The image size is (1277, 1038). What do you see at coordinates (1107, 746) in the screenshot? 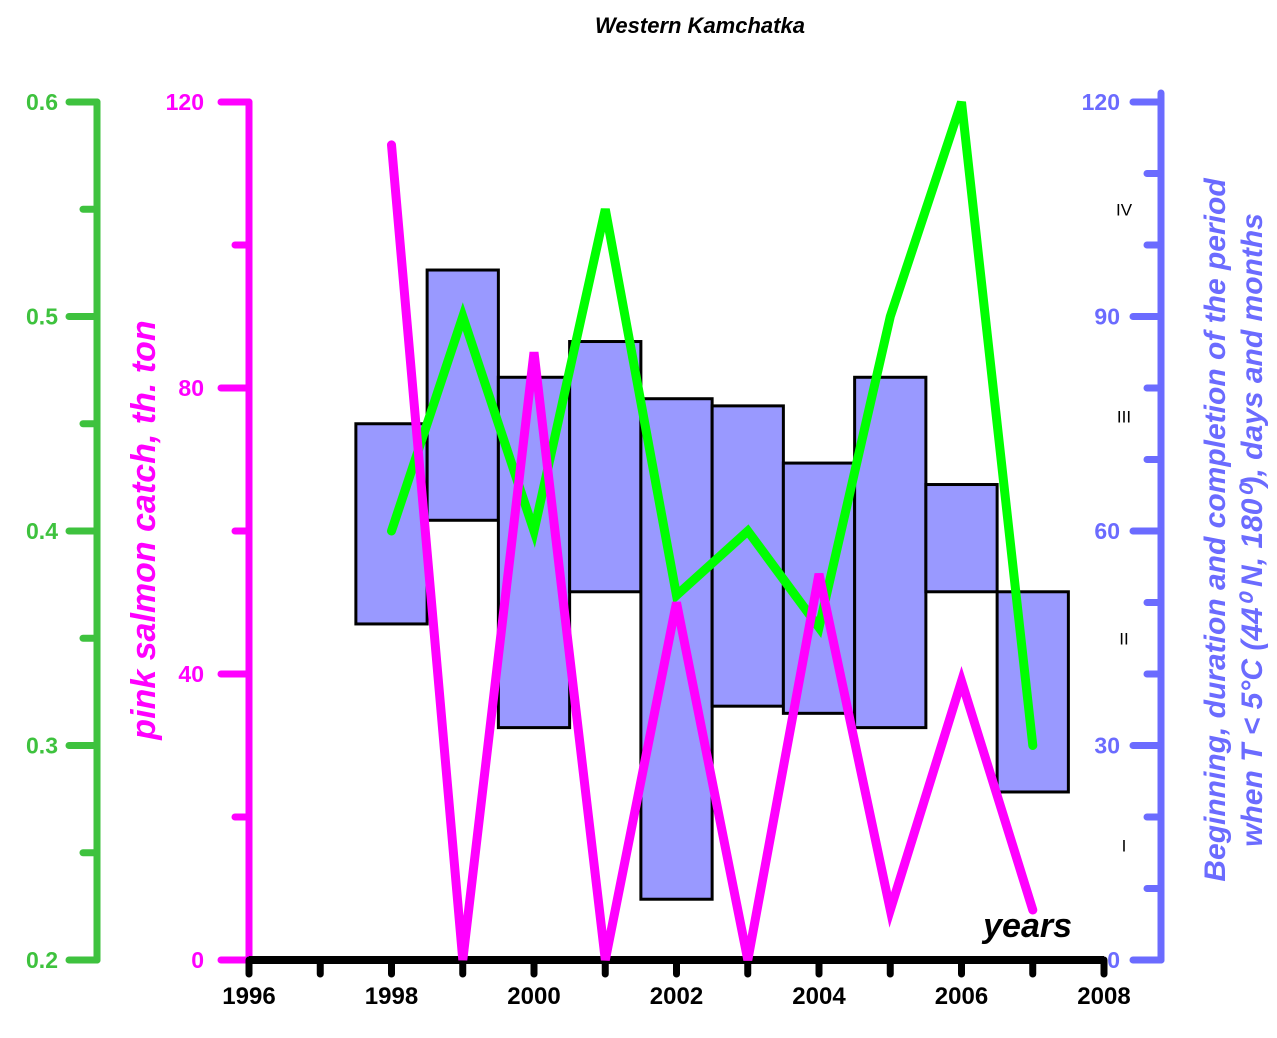
I see `blue-tick-label: 30` at bounding box center [1107, 746].